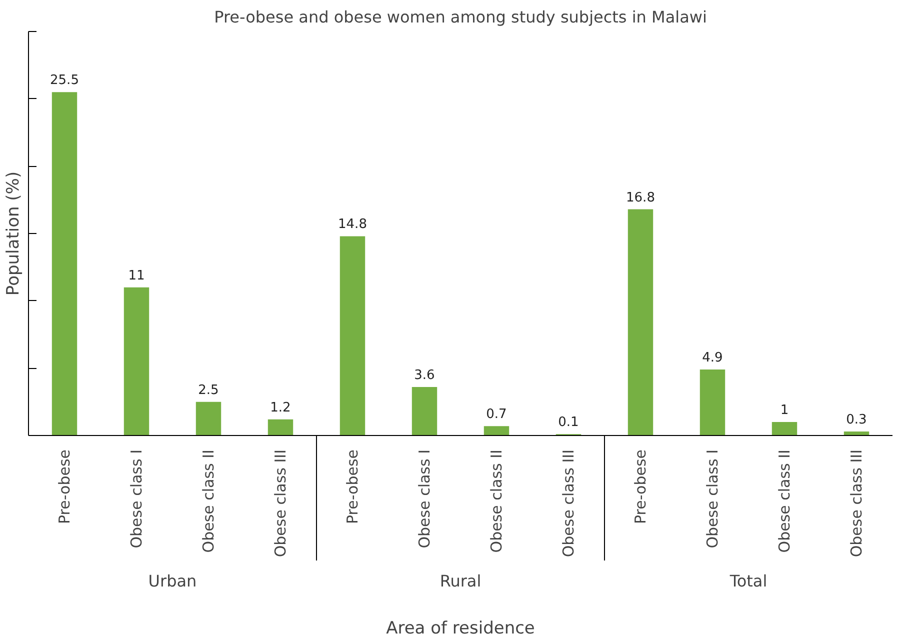 The image size is (904, 641). I want to click on data-label: 1, so click(784, 410).